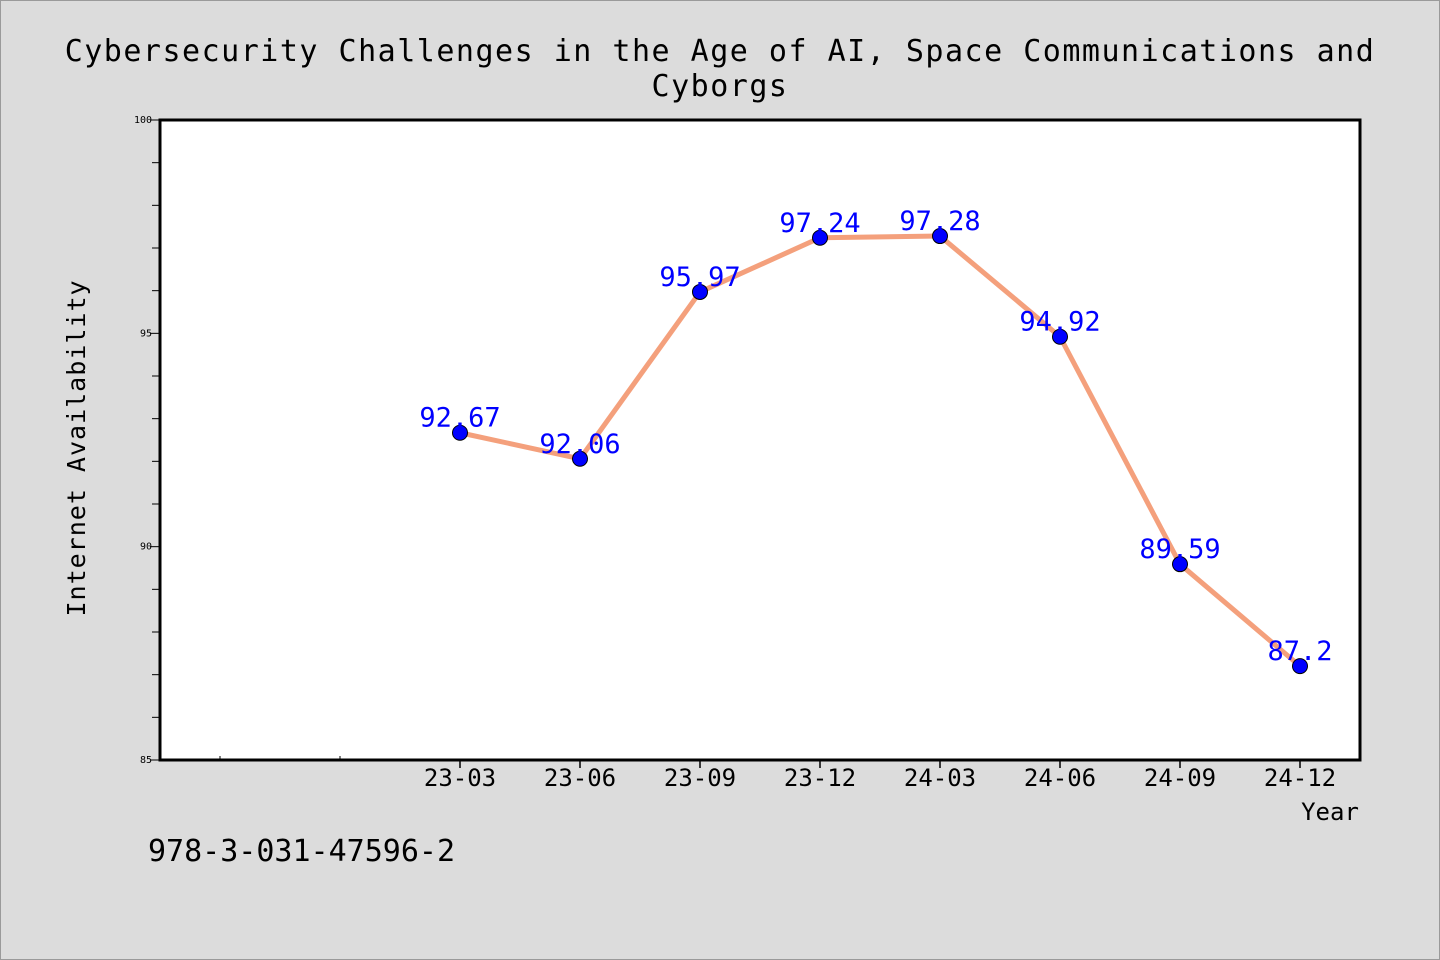  I want to click on x-tick-label: 23-09, so click(700, 778).